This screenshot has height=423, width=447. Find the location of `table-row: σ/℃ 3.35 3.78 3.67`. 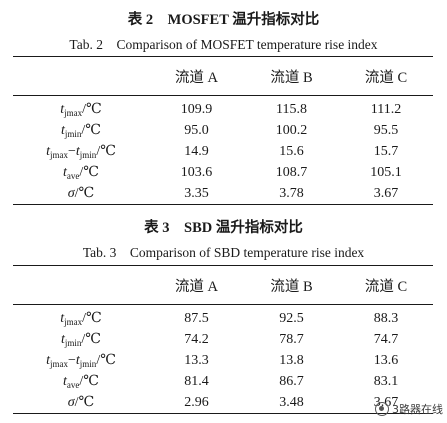

table-row: σ/℃ 3.35 3.78 3.67 is located at coordinates (223, 194).